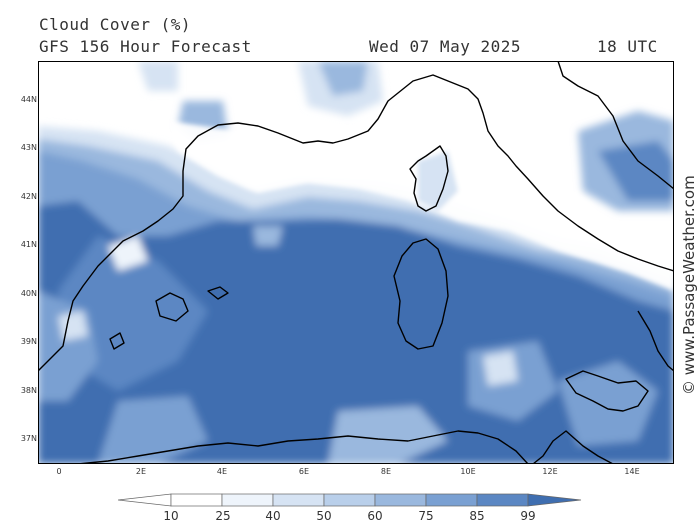 Image resolution: width=700 pixels, height=525 pixels. What do you see at coordinates (550, 471) in the screenshot?
I see `lon-label: 12E` at bounding box center [550, 471].